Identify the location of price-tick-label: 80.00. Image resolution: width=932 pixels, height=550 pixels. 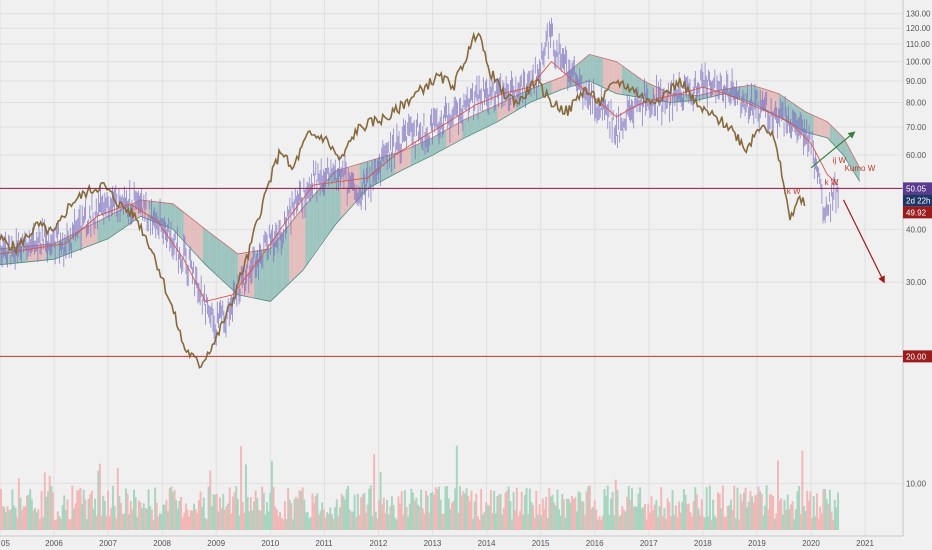
(916, 102).